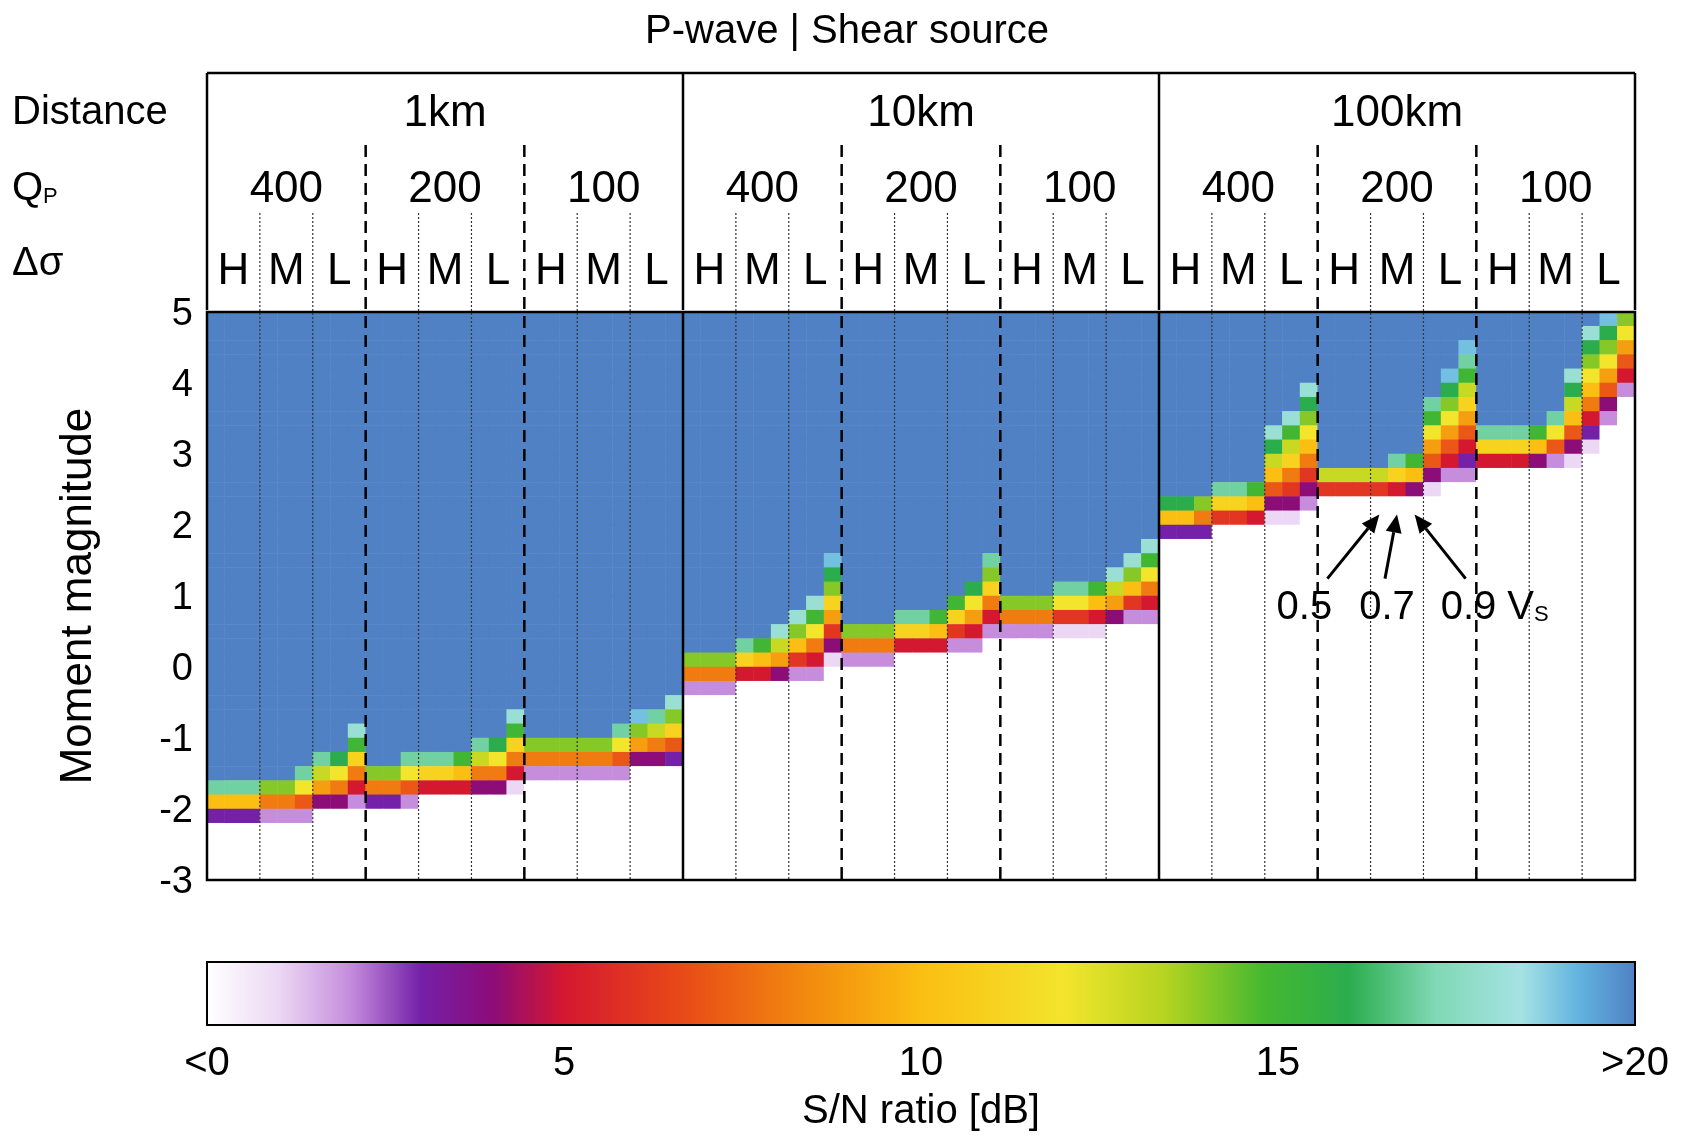 This screenshot has width=1694, height=1143. Describe the element at coordinates (1304, 604) in the screenshot. I see `annotation: 0.5` at that location.